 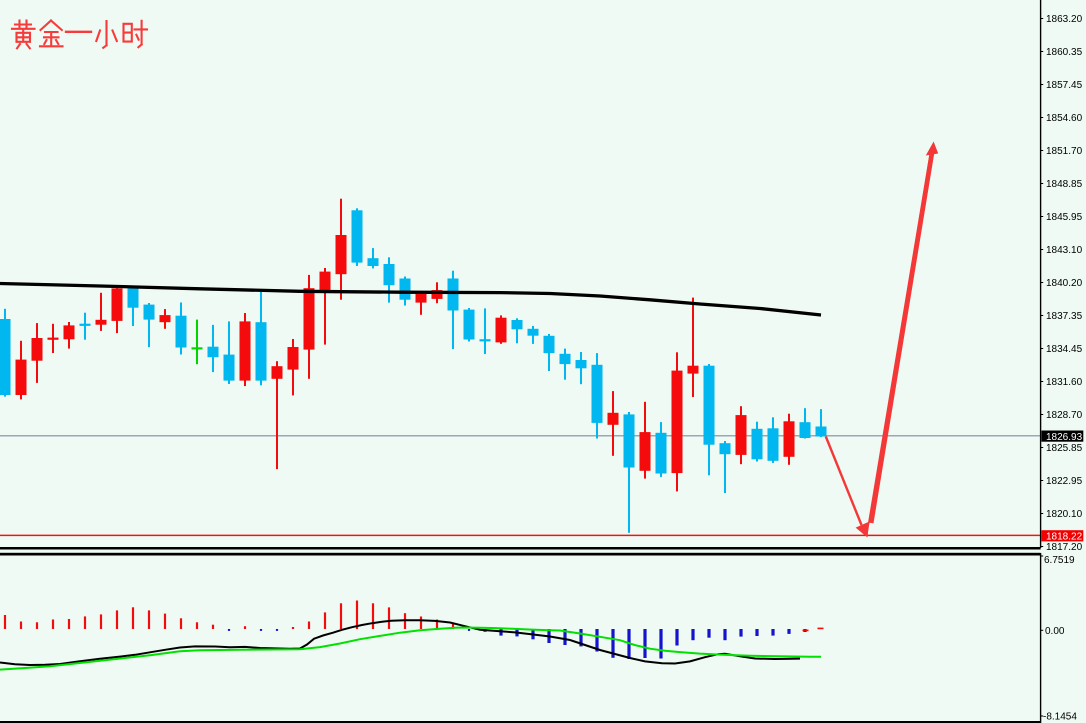 What do you see at coordinates (1064, 514) in the screenshot?
I see `svg-text: 1820.10` at bounding box center [1064, 514].